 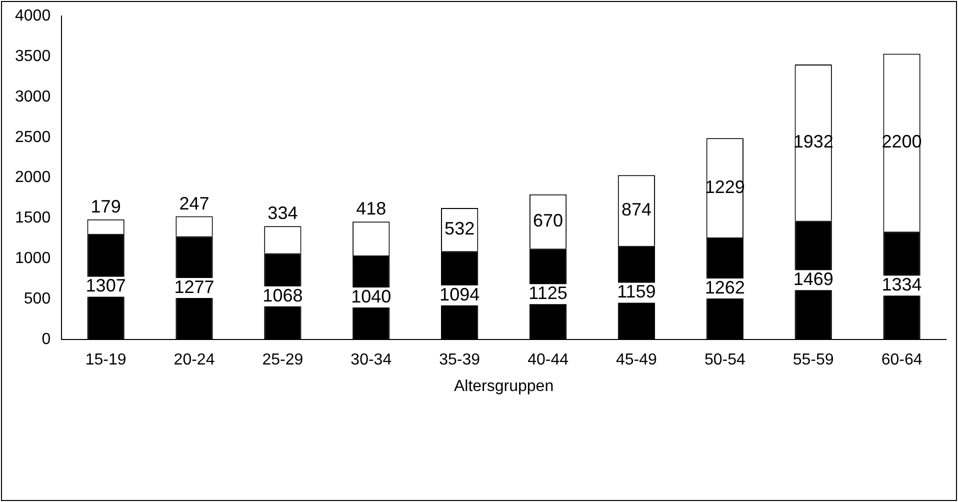 I want to click on x-tick-label: 45-49, so click(x=637, y=360).